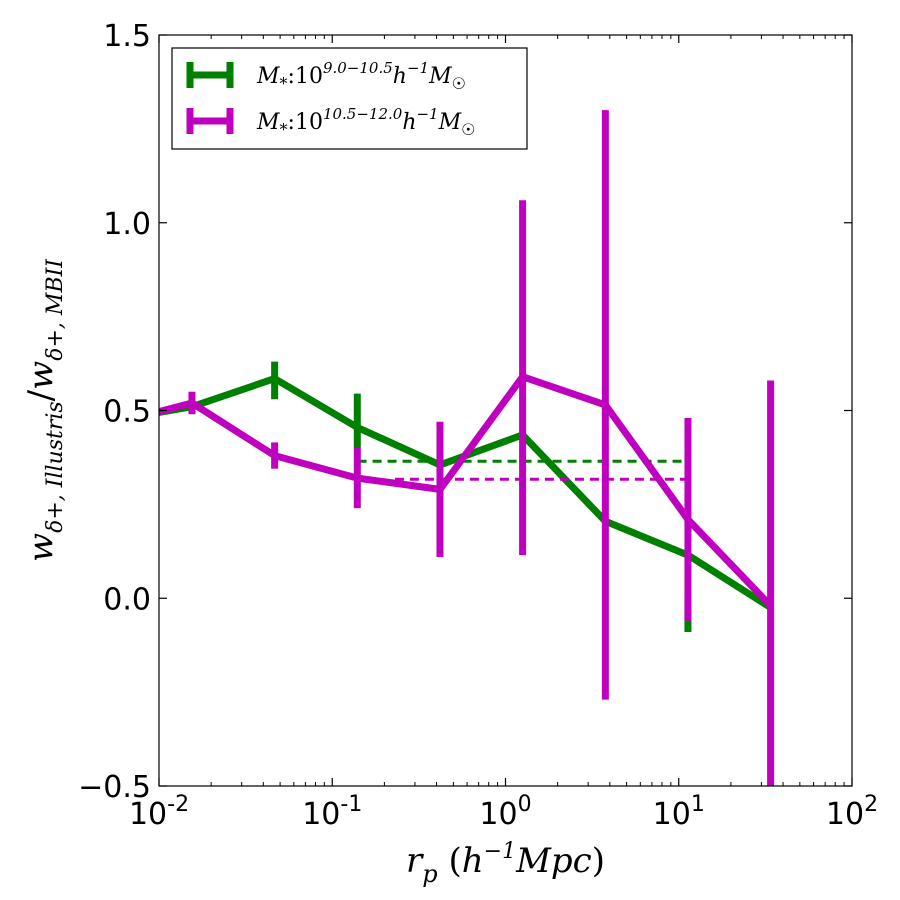 The image size is (900, 900). Describe the element at coordinates (505, 863) in the screenshot. I see `x-axis-title: rp (h−1Mpc)` at that location.